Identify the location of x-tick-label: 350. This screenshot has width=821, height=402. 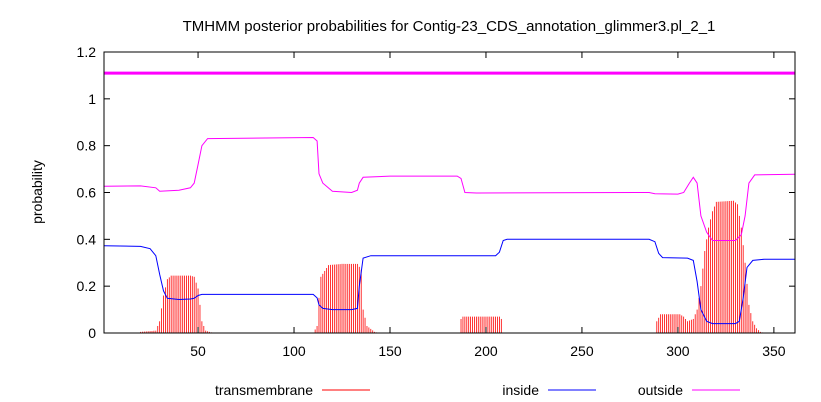
(774, 351).